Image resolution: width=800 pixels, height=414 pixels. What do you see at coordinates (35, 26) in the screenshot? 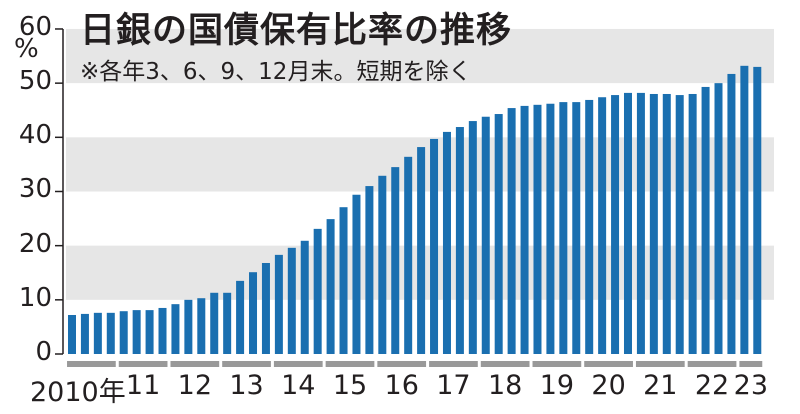
I see `y-tick-label: 60` at bounding box center [35, 26].